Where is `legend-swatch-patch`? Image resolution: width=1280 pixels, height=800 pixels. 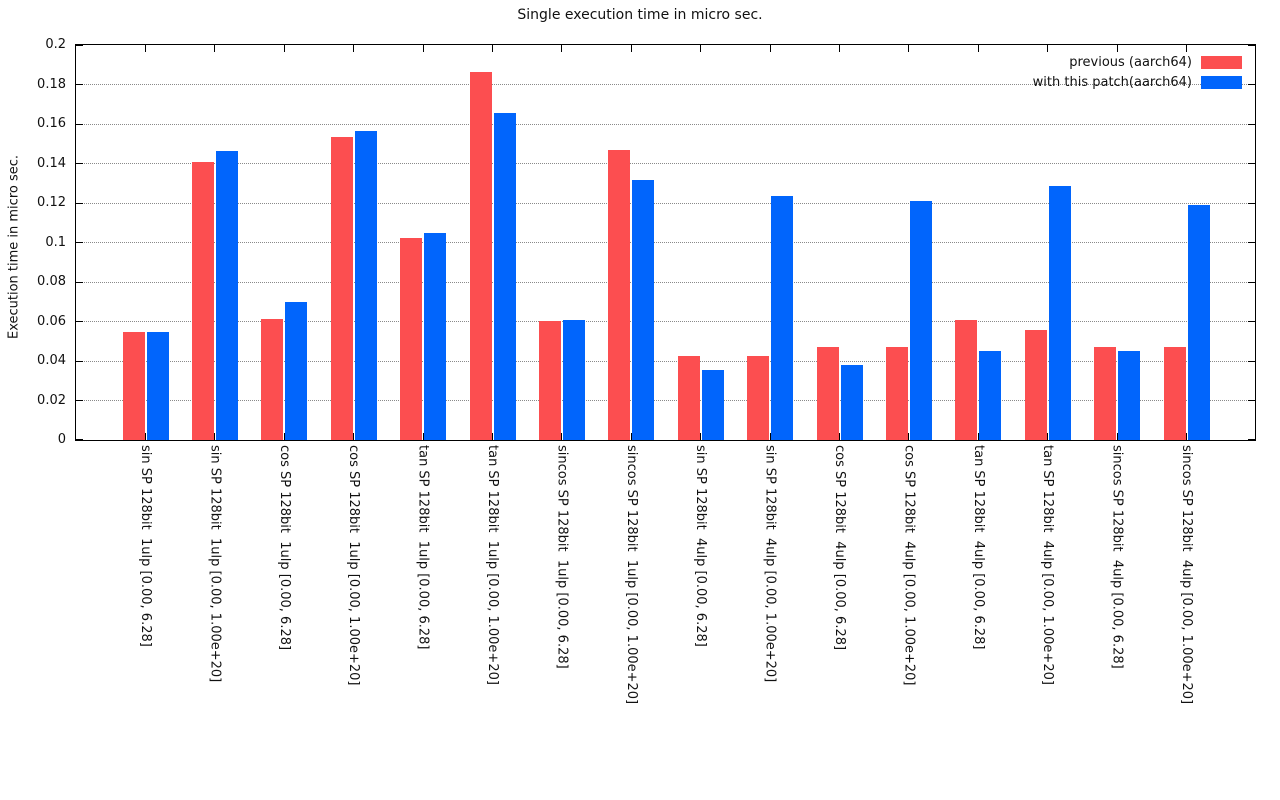 legend-swatch-patch is located at coordinates (1221, 82).